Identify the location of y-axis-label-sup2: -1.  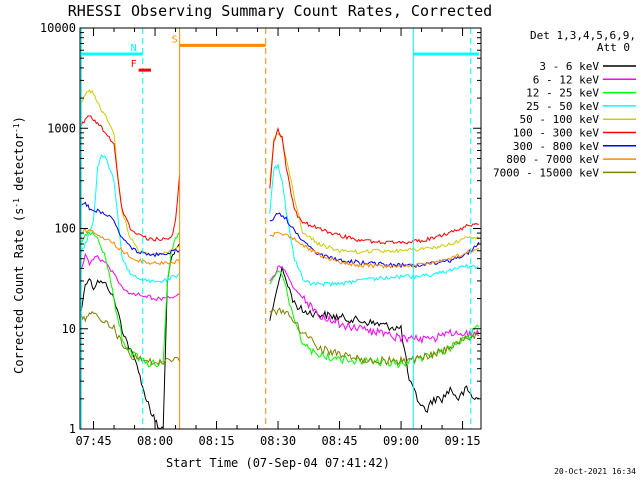
(16, 128).